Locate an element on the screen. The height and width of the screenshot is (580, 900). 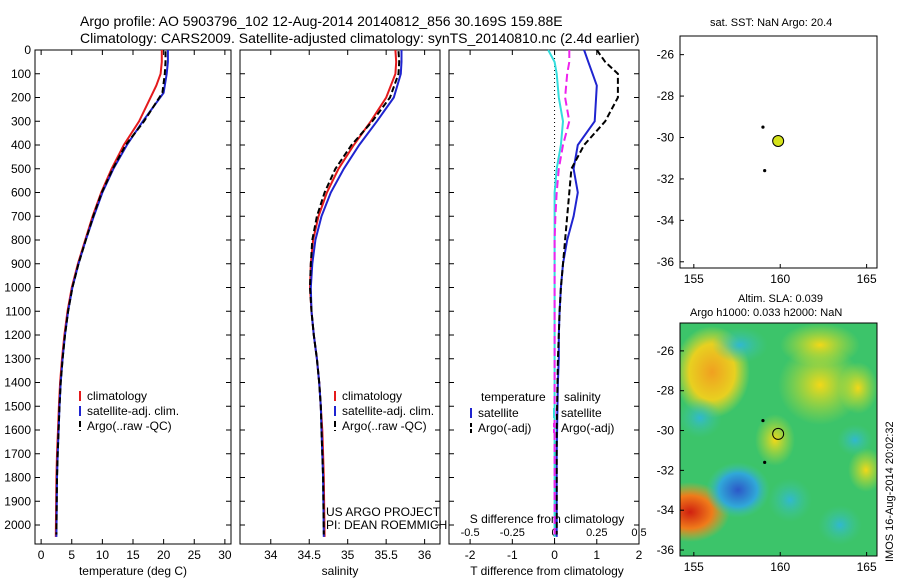
difference-xtick-label: 2 is located at coordinates (639, 555).